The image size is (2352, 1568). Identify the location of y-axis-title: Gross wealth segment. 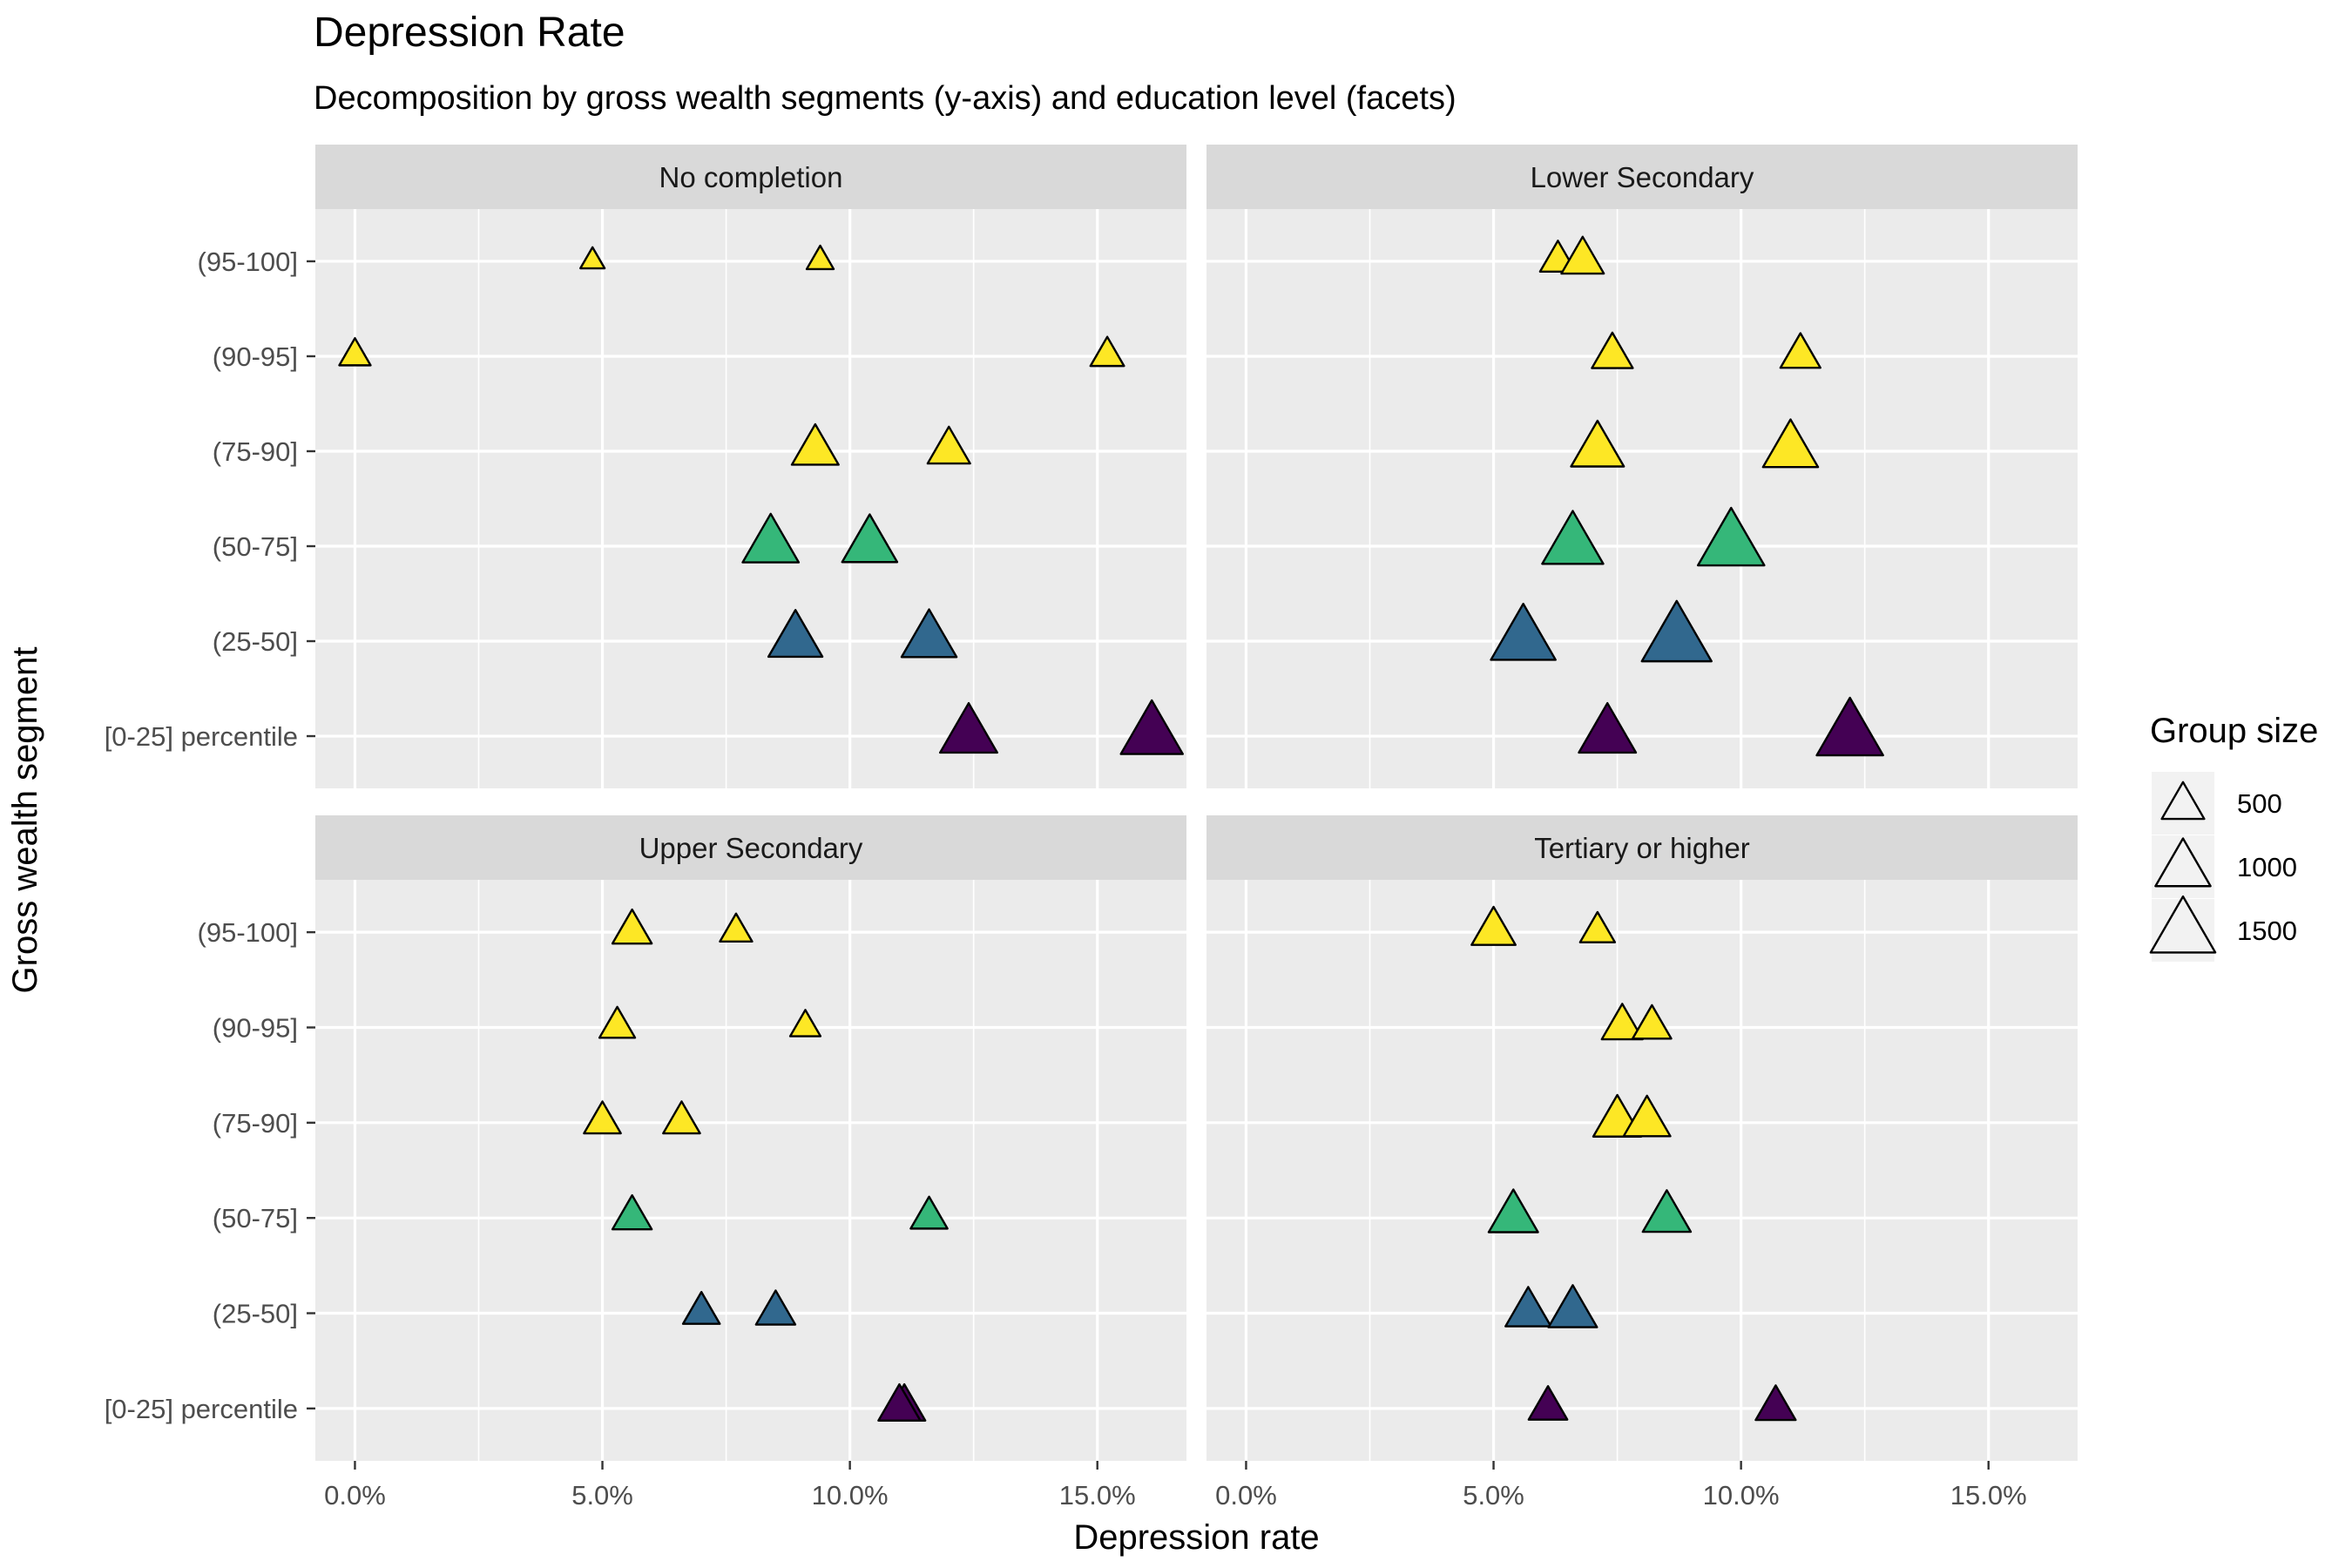
(25, 820).